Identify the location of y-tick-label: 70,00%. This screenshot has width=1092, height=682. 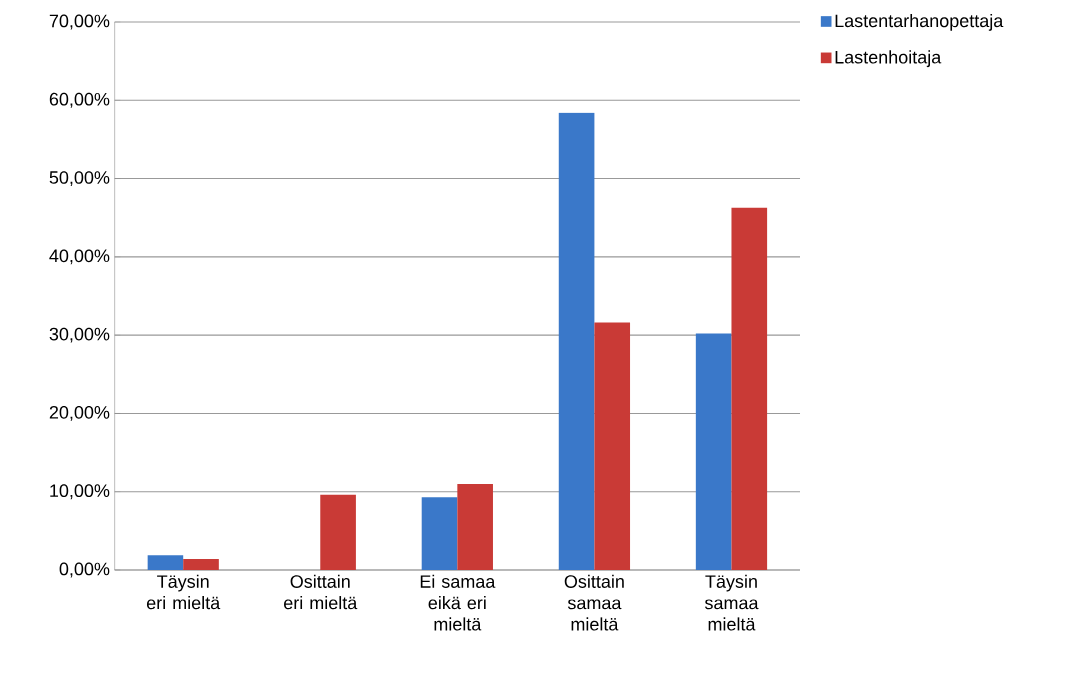
(79, 22).